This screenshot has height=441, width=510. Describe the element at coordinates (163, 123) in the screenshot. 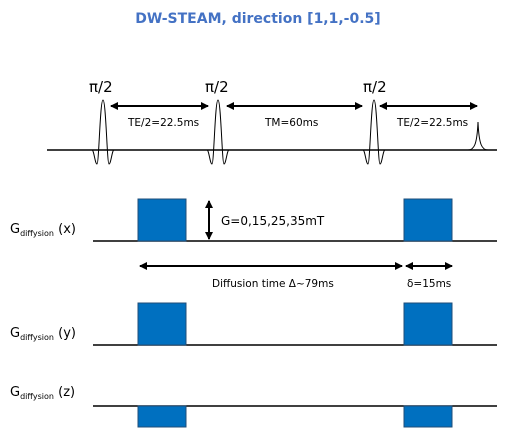

I see `te-first-label: TE/2=22.5ms` at that location.